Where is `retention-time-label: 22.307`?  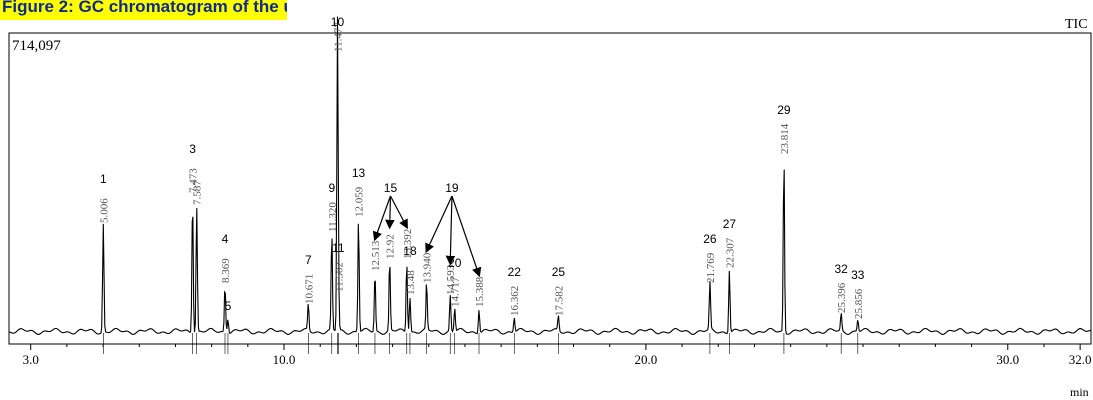
retention-time-label: 22.307 is located at coordinates (730, 252).